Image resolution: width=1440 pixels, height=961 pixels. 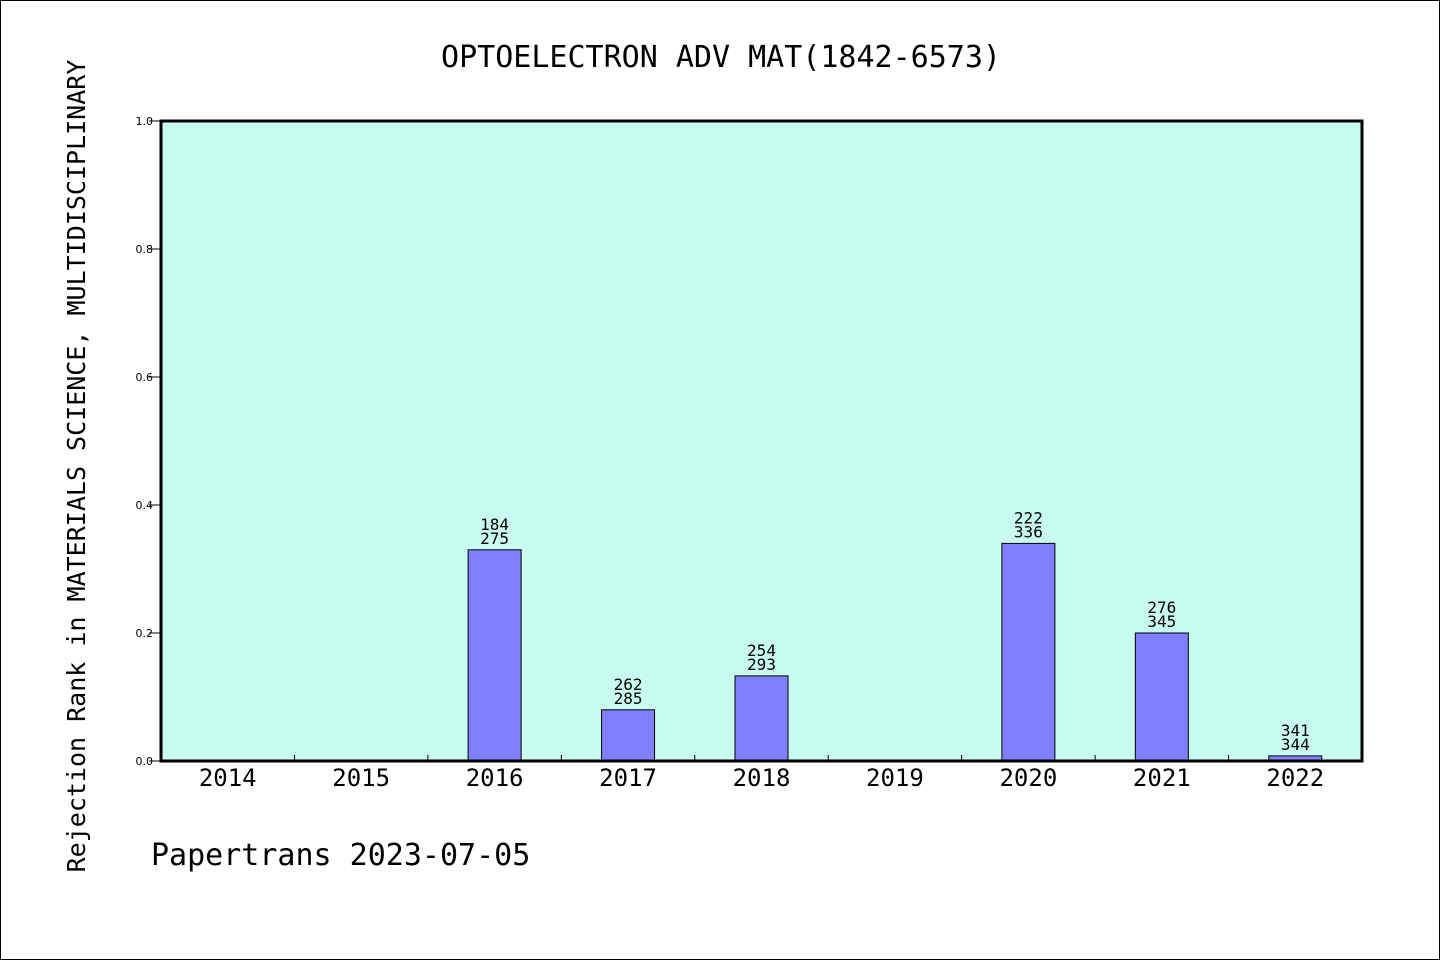 I want to click on bar-label-top: 254, so click(x=761, y=650).